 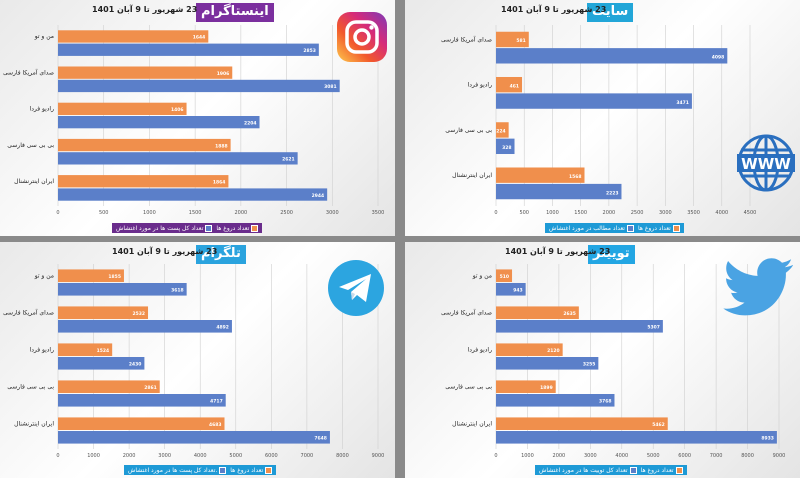 I want to click on data-label: 4892, so click(x=222, y=328).